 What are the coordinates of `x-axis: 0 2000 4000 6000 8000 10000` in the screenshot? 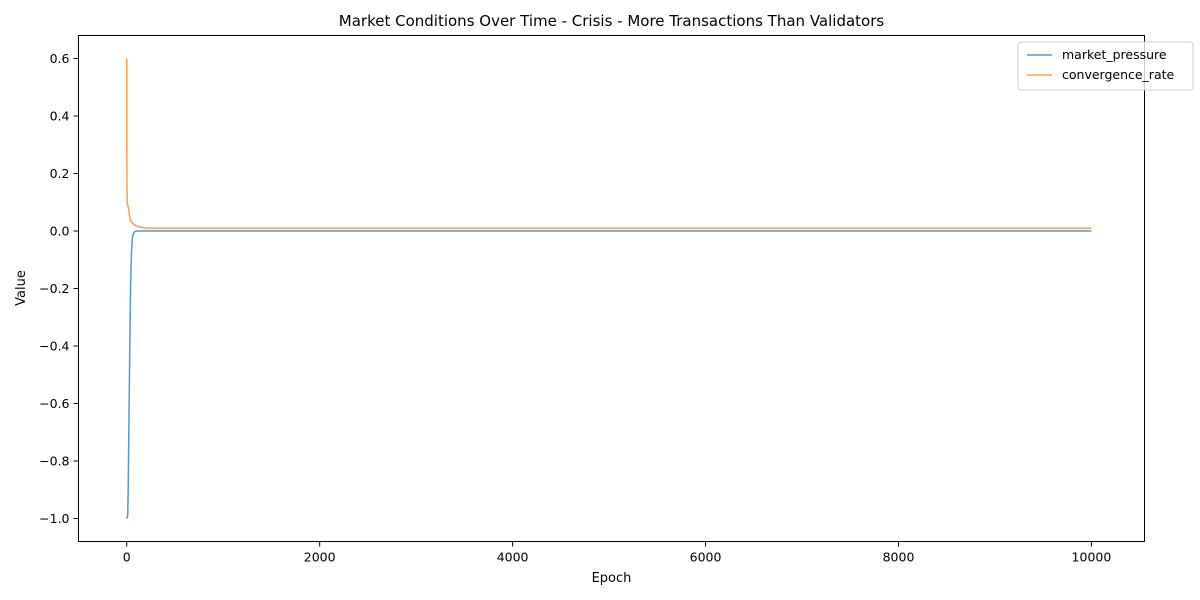 It's located at (617, 553).